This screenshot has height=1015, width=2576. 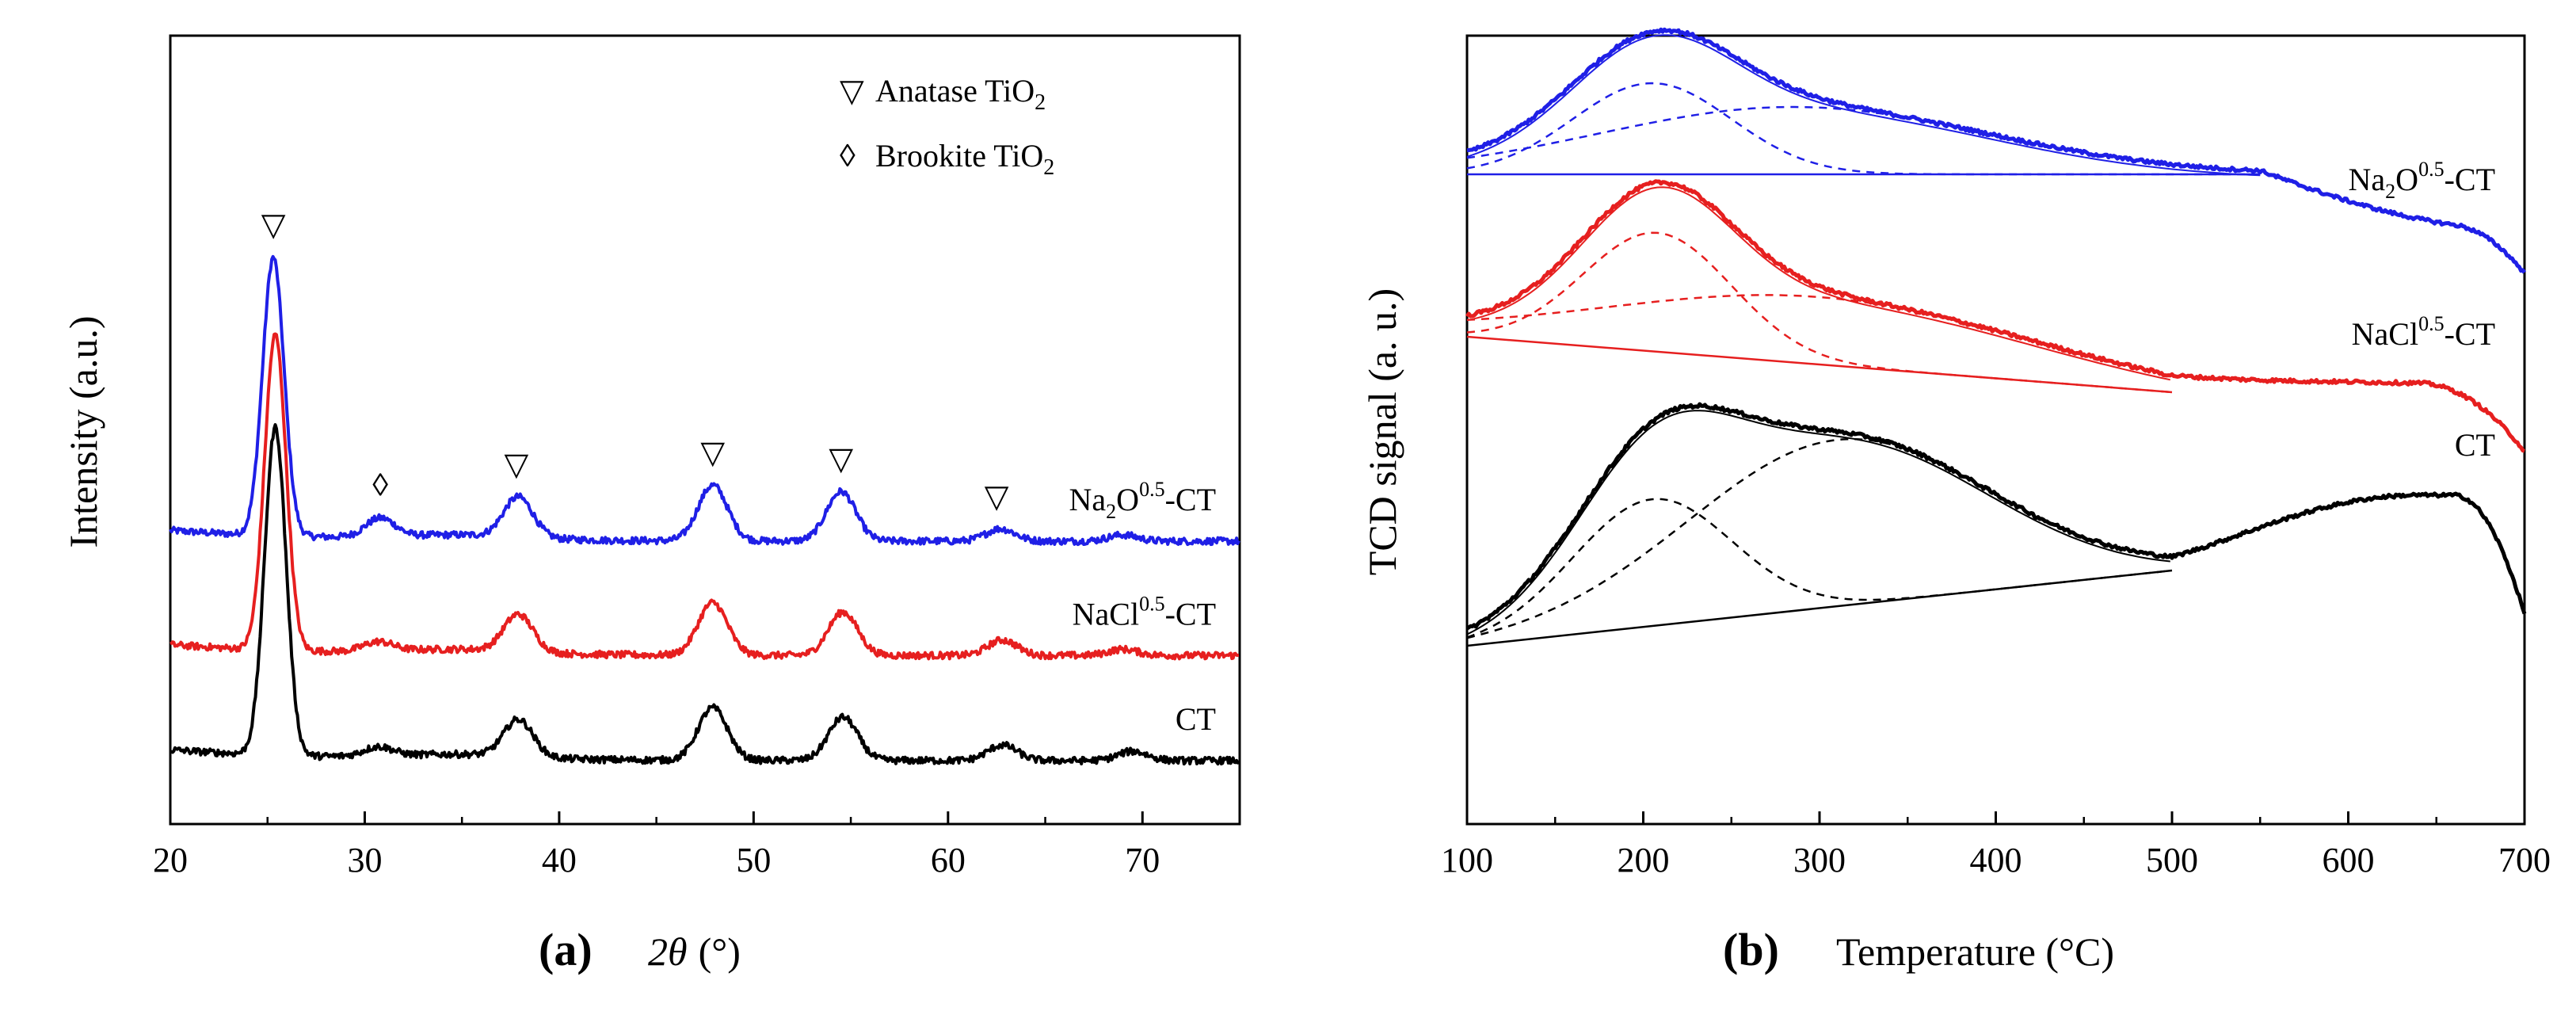 I want to click on panel-a-tick-label: 40, so click(x=559, y=861).